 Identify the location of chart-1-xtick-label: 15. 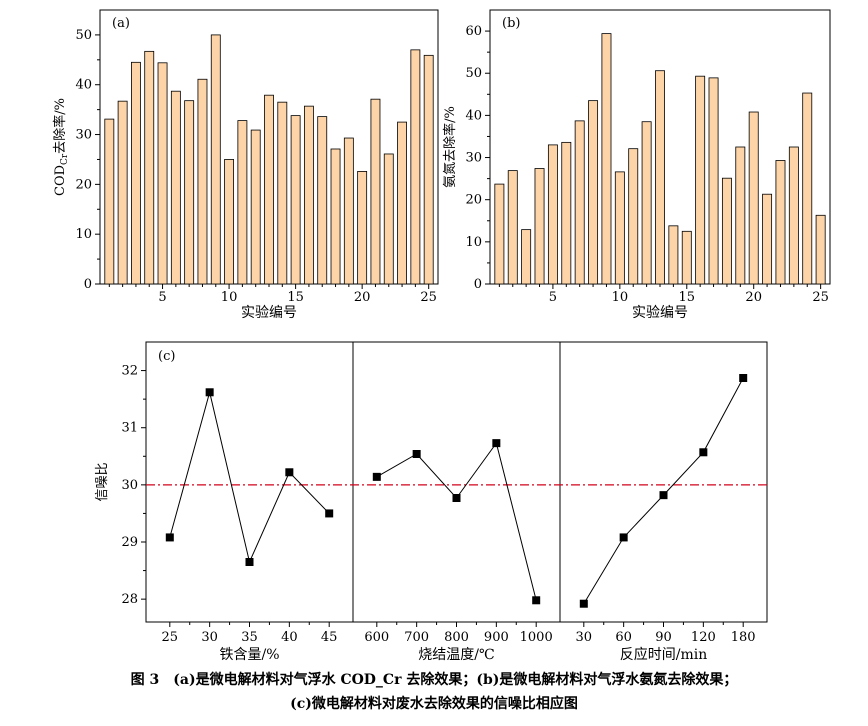
(686, 297).